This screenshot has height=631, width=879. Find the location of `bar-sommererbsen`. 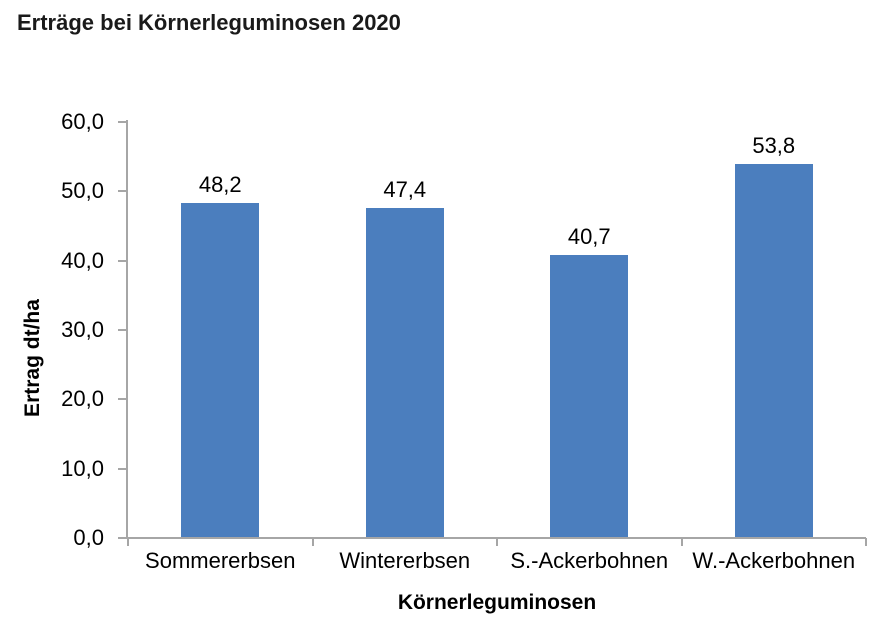

bar-sommererbsen is located at coordinates (220, 369).